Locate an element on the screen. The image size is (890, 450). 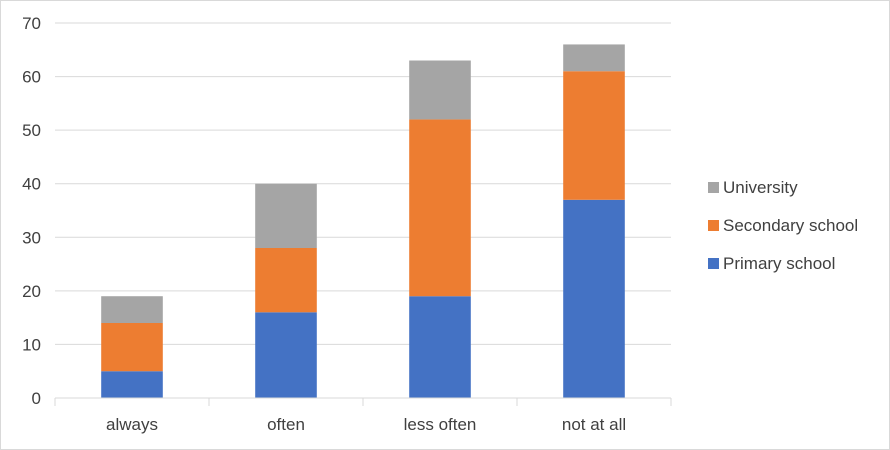
legend-label: Primary school is located at coordinates (779, 263).